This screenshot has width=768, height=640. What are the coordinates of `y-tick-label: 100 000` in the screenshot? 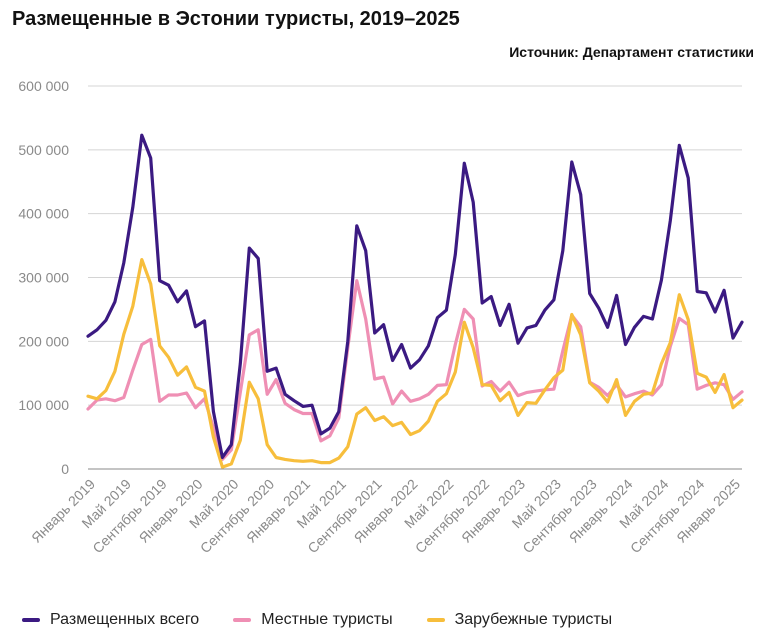 It's located at (43, 405).